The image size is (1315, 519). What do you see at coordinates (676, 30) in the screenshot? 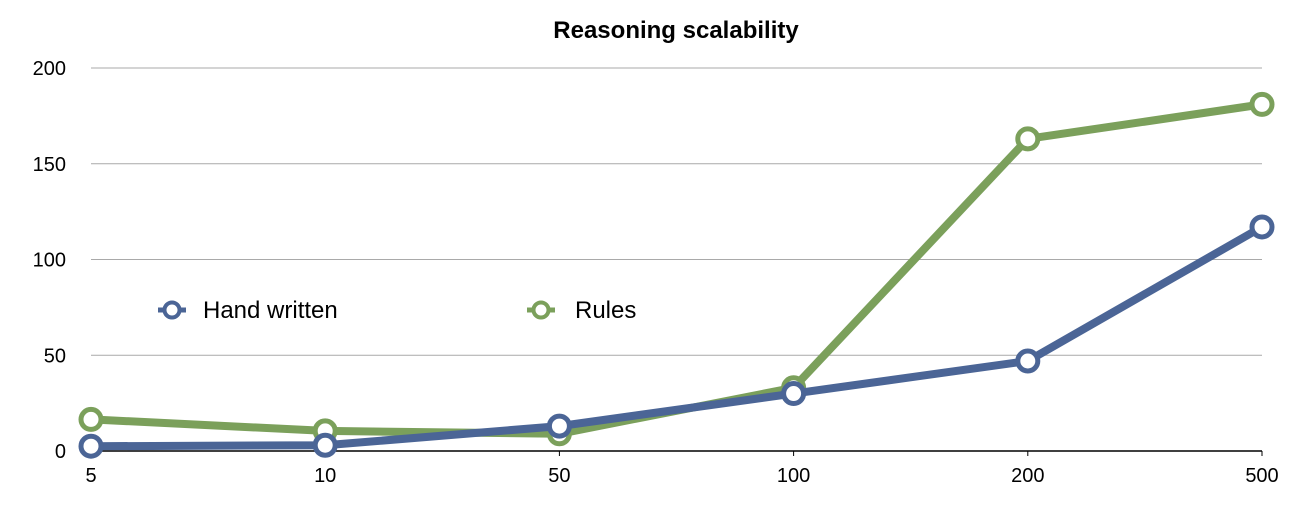
I see `chart-title: Reasoning scalability` at bounding box center [676, 30].